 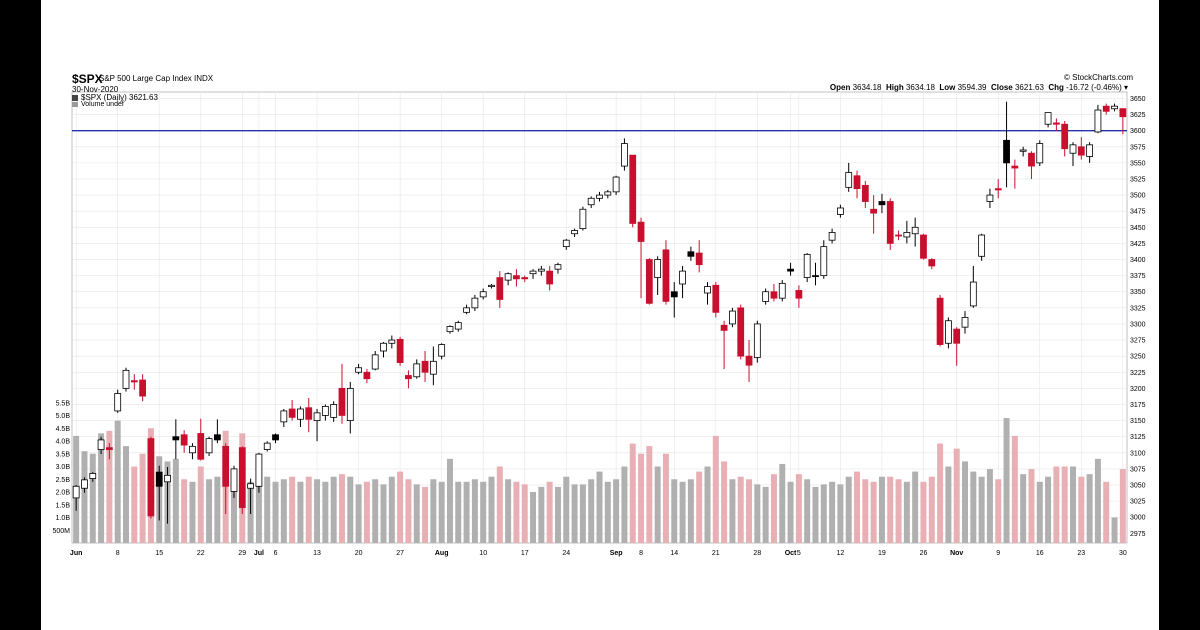 I want to click on brand-watermark: © StockCharts.com, so click(x=1099, y=77).